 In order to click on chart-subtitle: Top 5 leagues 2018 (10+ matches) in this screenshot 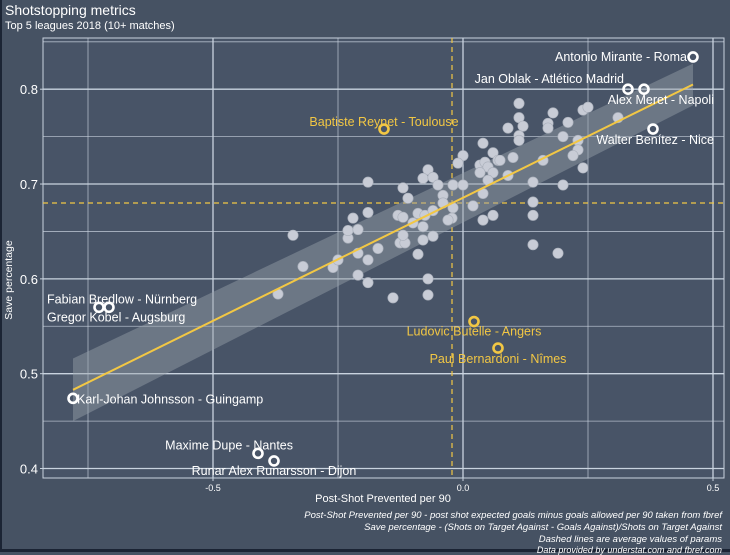, I will do `click(90, 26)`.